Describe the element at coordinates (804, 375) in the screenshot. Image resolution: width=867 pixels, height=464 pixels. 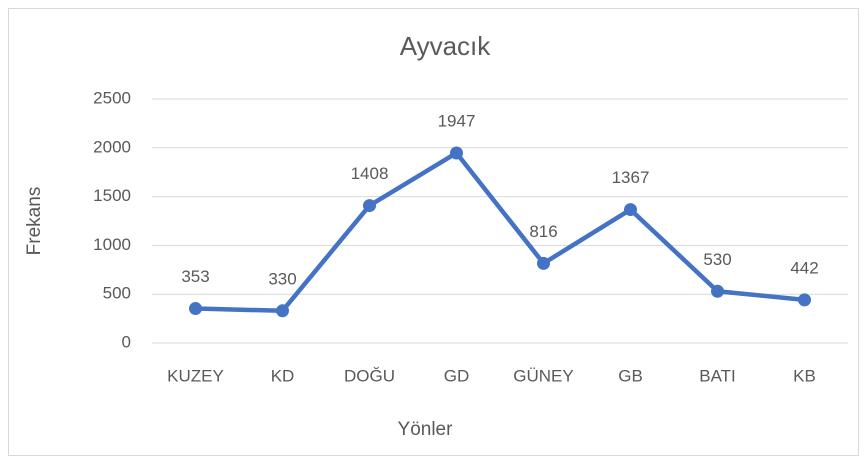
I see `x-tick-label: KB` at that location.